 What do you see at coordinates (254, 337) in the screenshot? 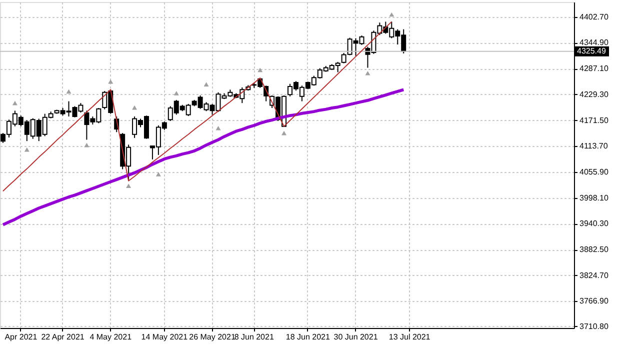
I see `x-tick-label: 8 Jun 2021` at bounding box center [254, 337].